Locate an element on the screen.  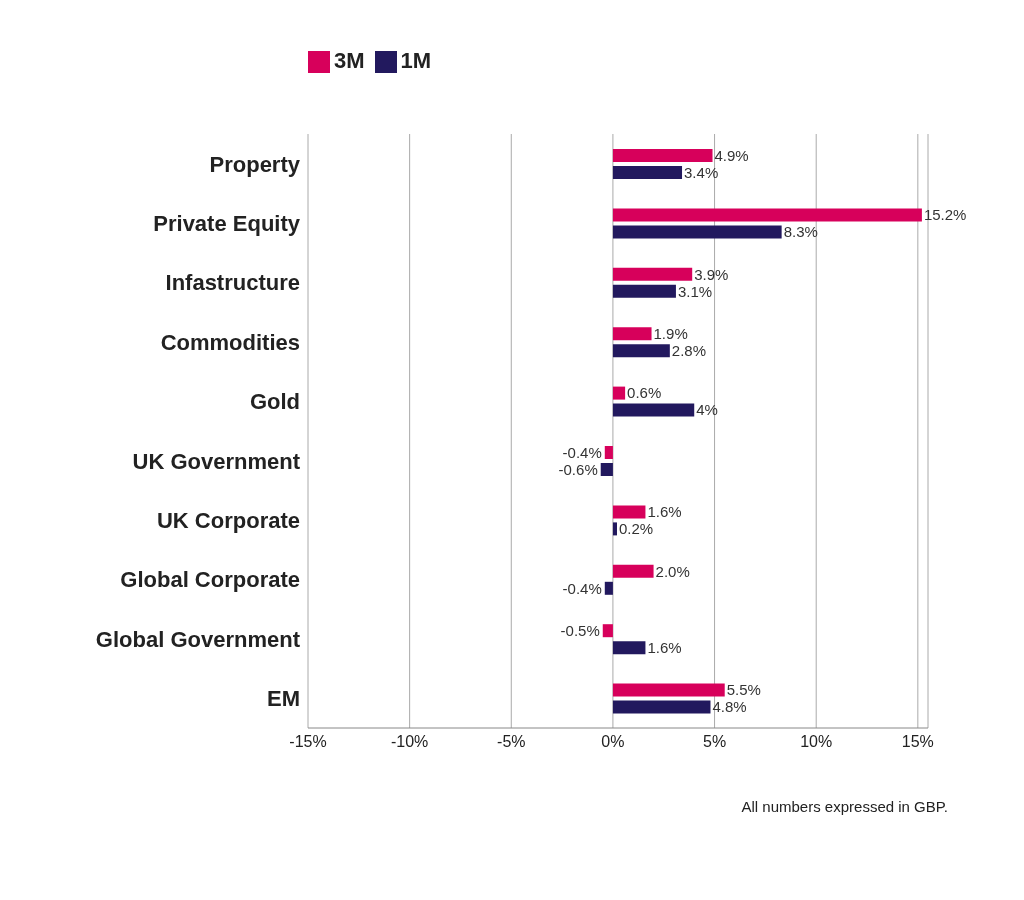
data-label: 2.0% is located at coordinates (672, 571).